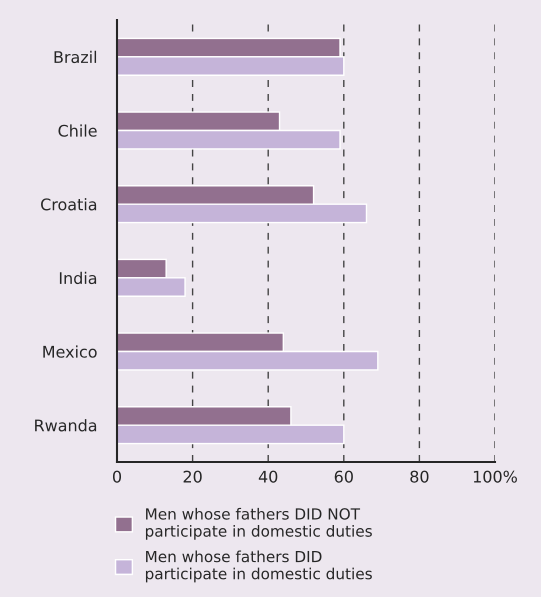  What do you see at coordinates (259, 524) in the screenshot?
I see `legend-label: Men whose fathers DID NOT participate in domestic duties` at bounding box center [259, 524].